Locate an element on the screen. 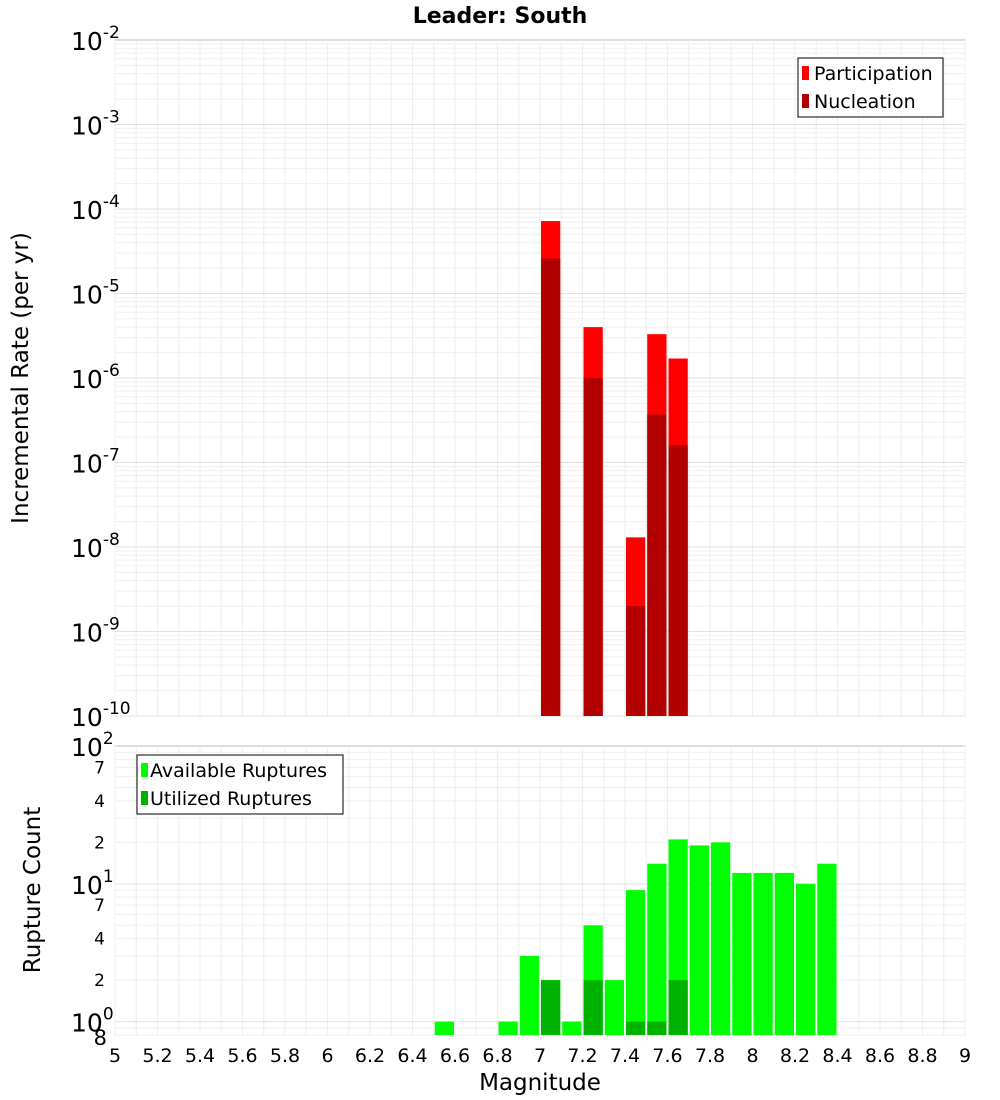  x-tick-label: 6.6 is located at coordinates (455, 1056).